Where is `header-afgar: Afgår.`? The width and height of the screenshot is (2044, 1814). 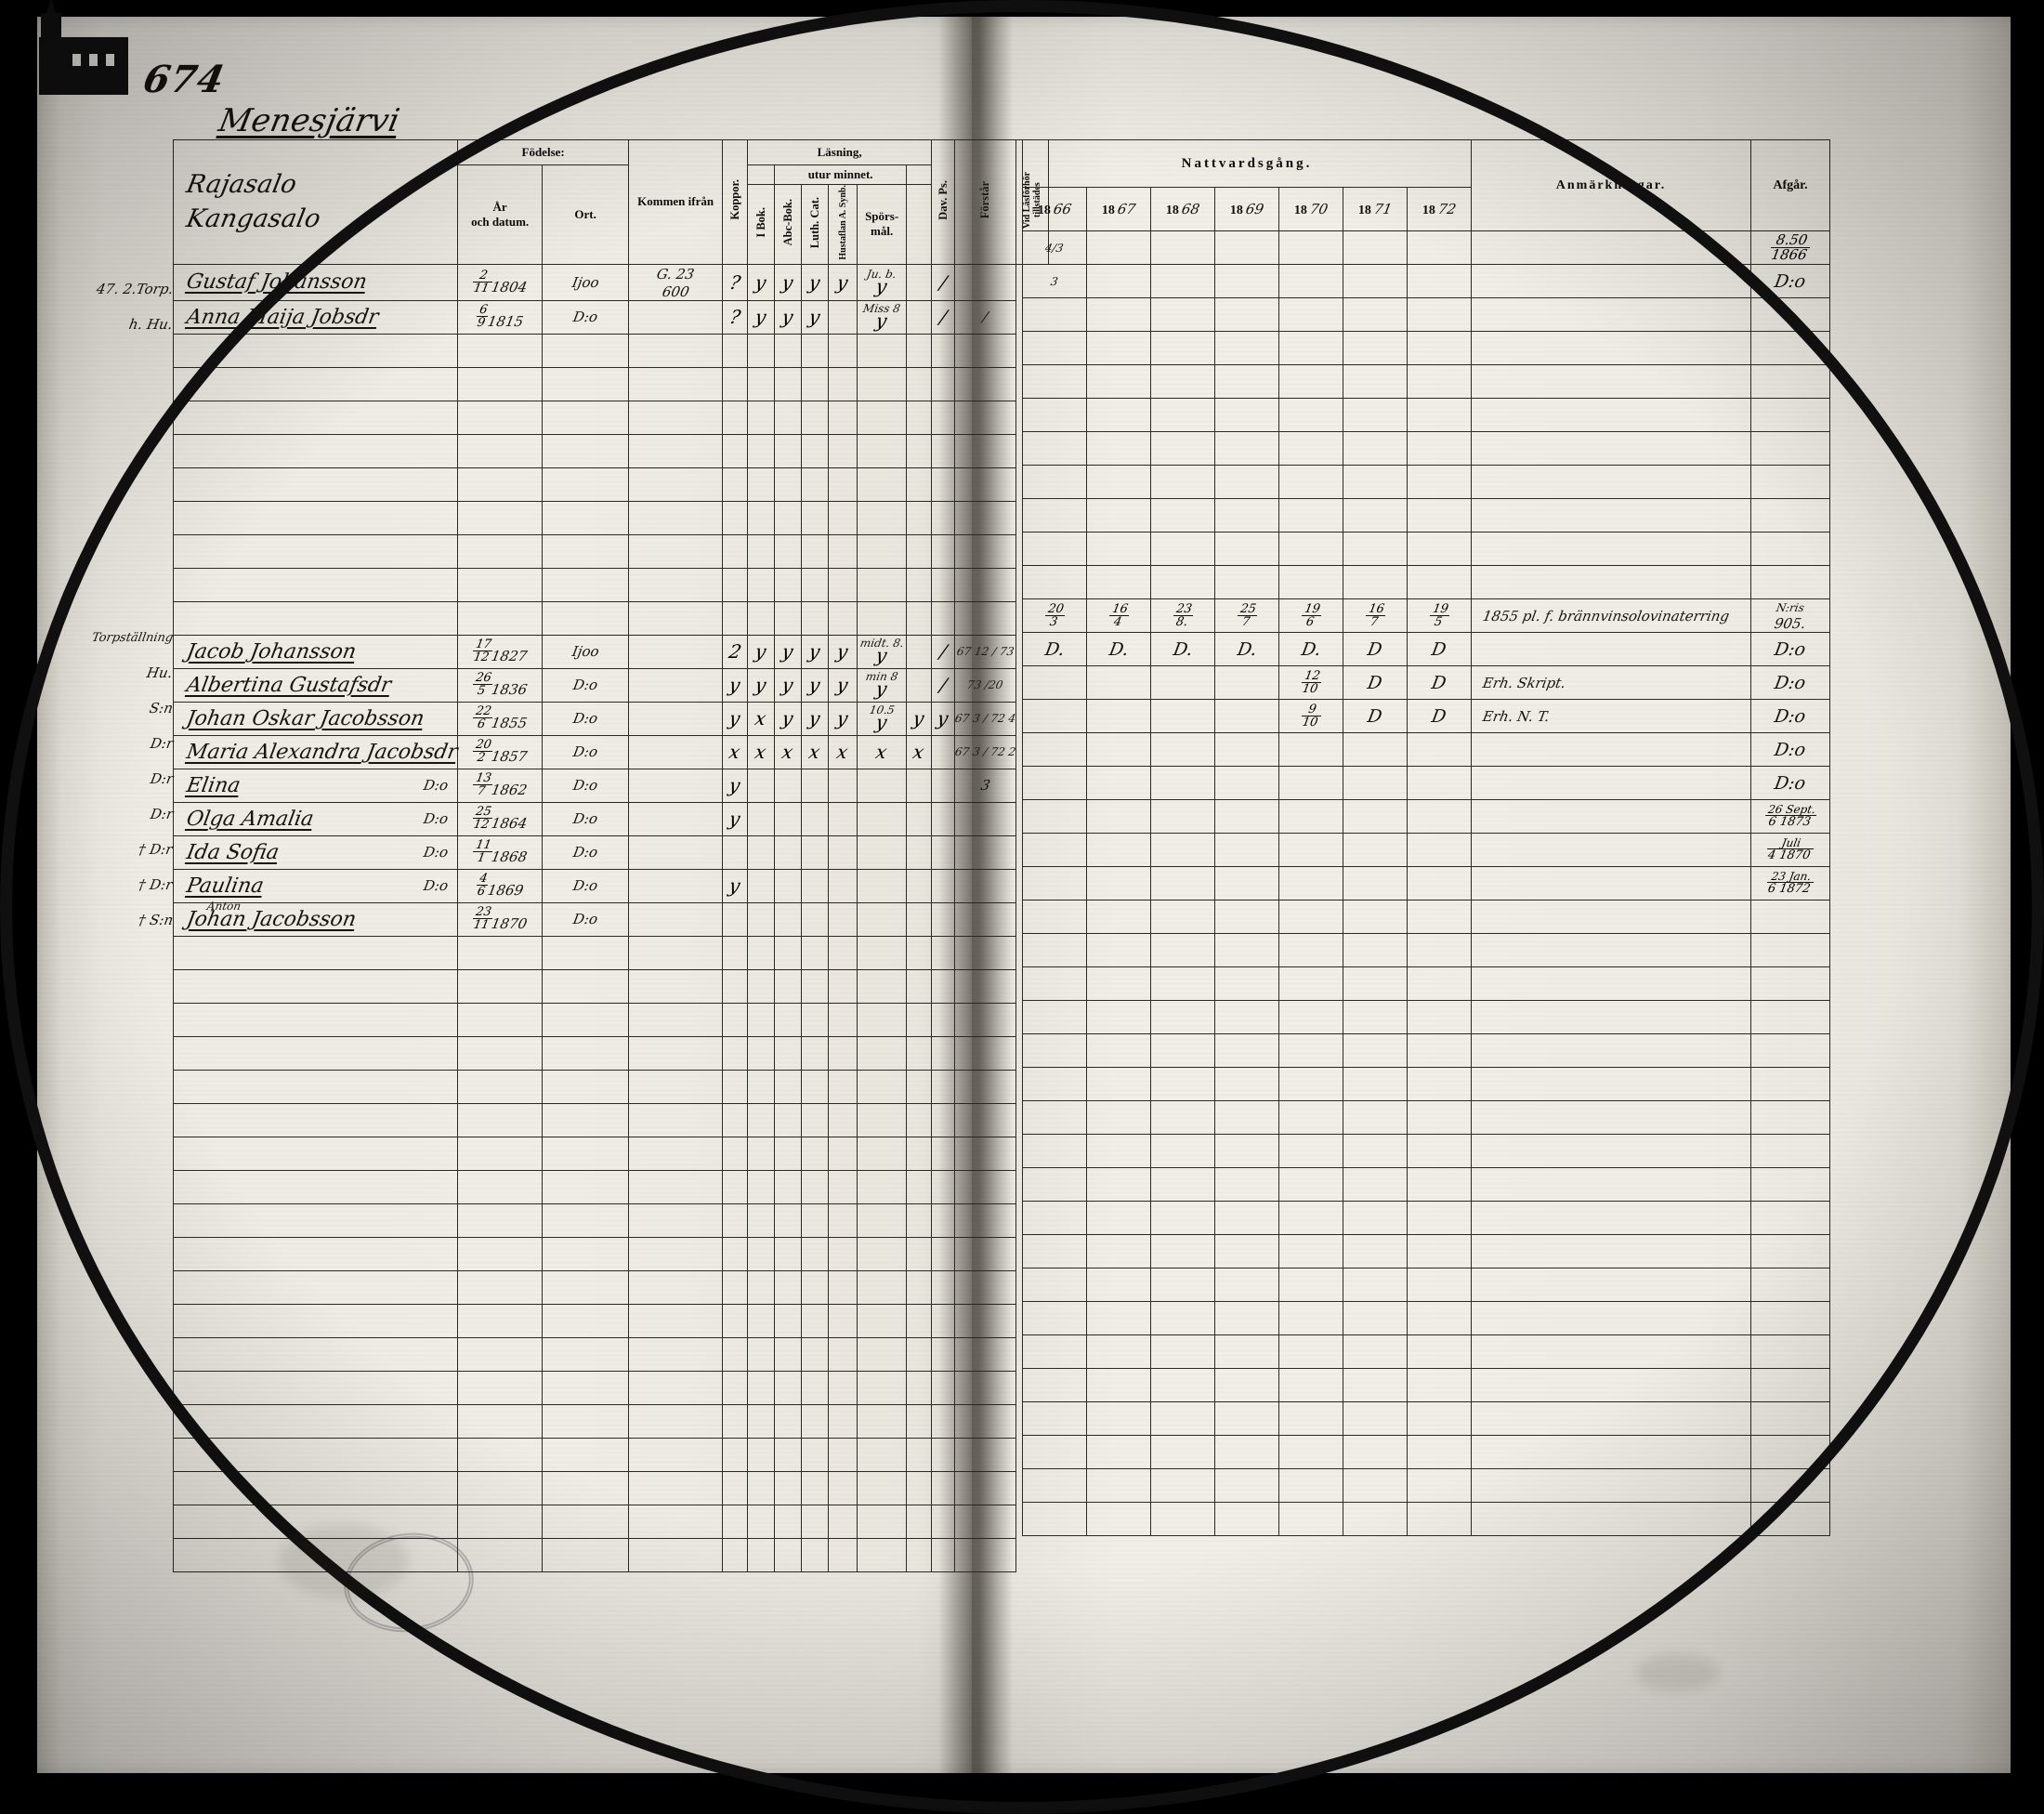 header-afgar: Afgår. is located at coordinates (1790, 185).